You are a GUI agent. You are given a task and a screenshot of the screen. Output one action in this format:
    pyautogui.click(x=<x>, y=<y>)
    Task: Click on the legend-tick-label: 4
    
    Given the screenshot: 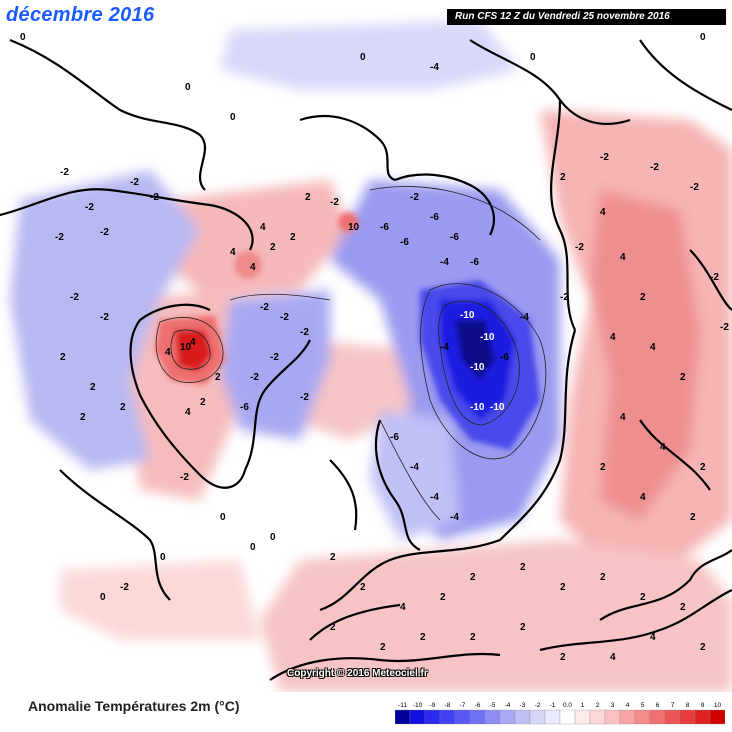 What is the action you would take?
    pyautogui.click(x=628, y=705)
    